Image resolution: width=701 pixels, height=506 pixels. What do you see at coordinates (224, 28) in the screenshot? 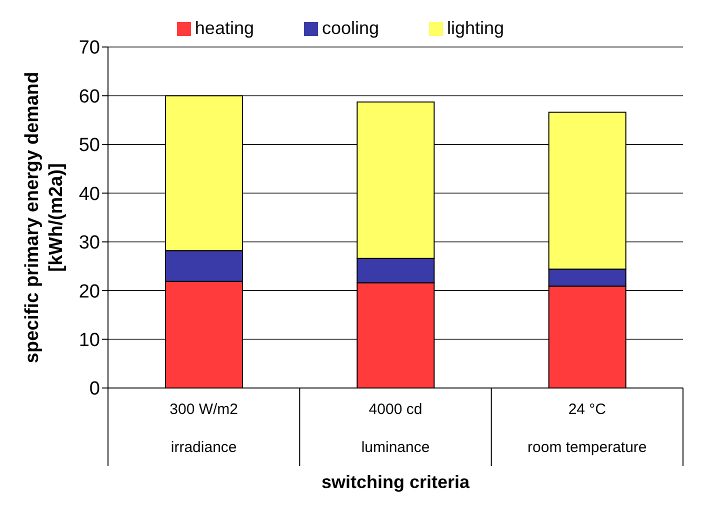
I see `legend-label: heating` at bounding box center [224, 28].